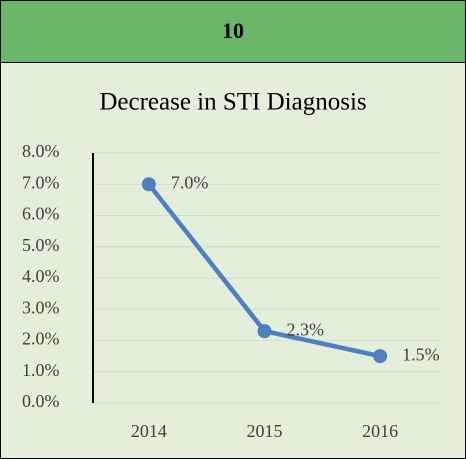 The width and height of the screenshot is (466, 459). Describe the element at coordinates (41, 401) in the screenshot. I see `y-tick-label: 0.0%` at that location.